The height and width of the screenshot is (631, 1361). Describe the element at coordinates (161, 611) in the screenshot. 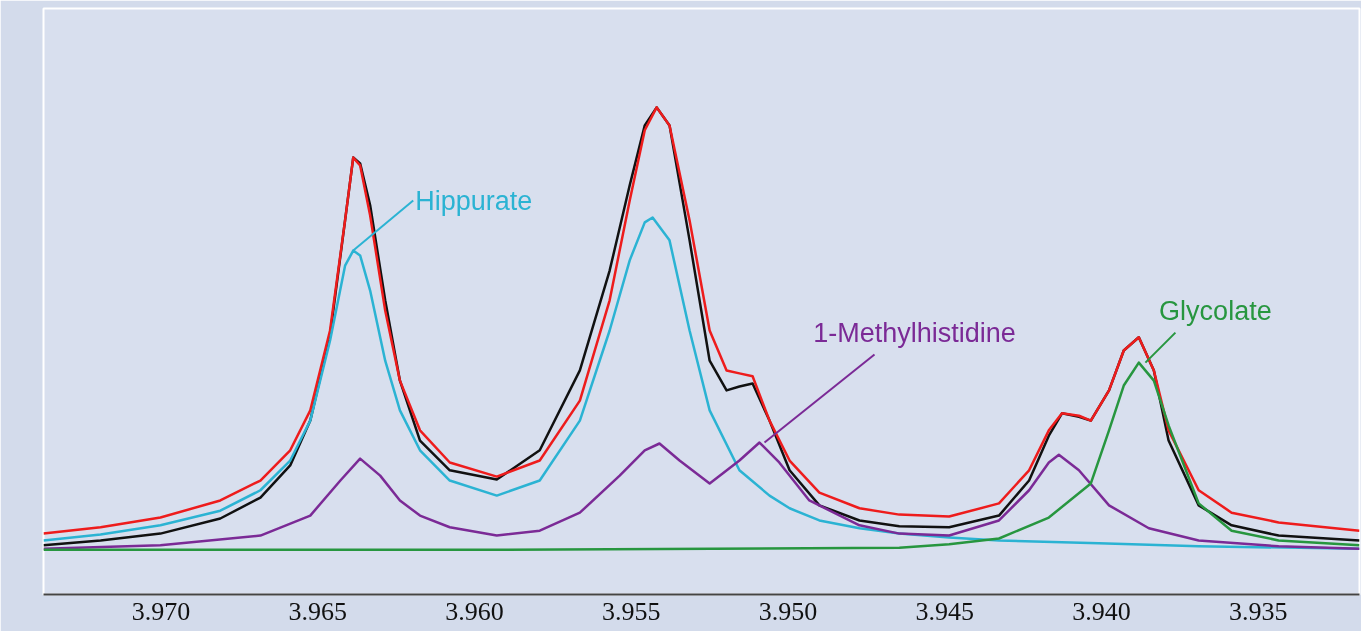

I see `x-tick-label: 3.970` at that location.